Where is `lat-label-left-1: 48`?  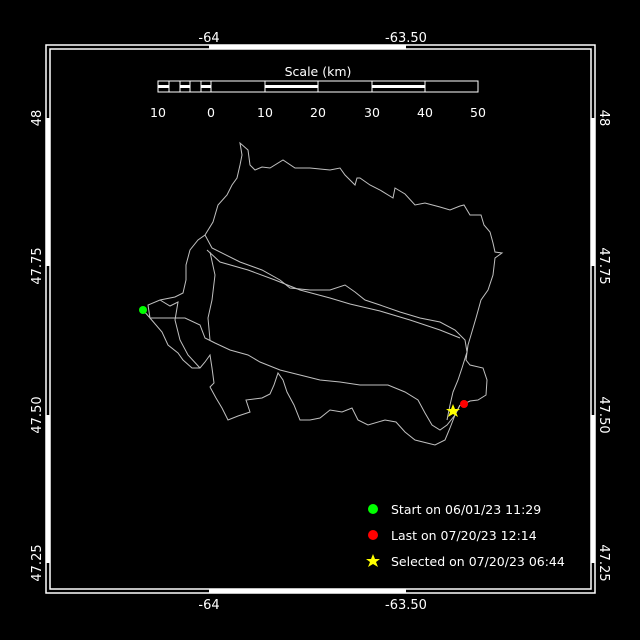 lat-label-left-1: 48 is located at coordinates (37, 118).